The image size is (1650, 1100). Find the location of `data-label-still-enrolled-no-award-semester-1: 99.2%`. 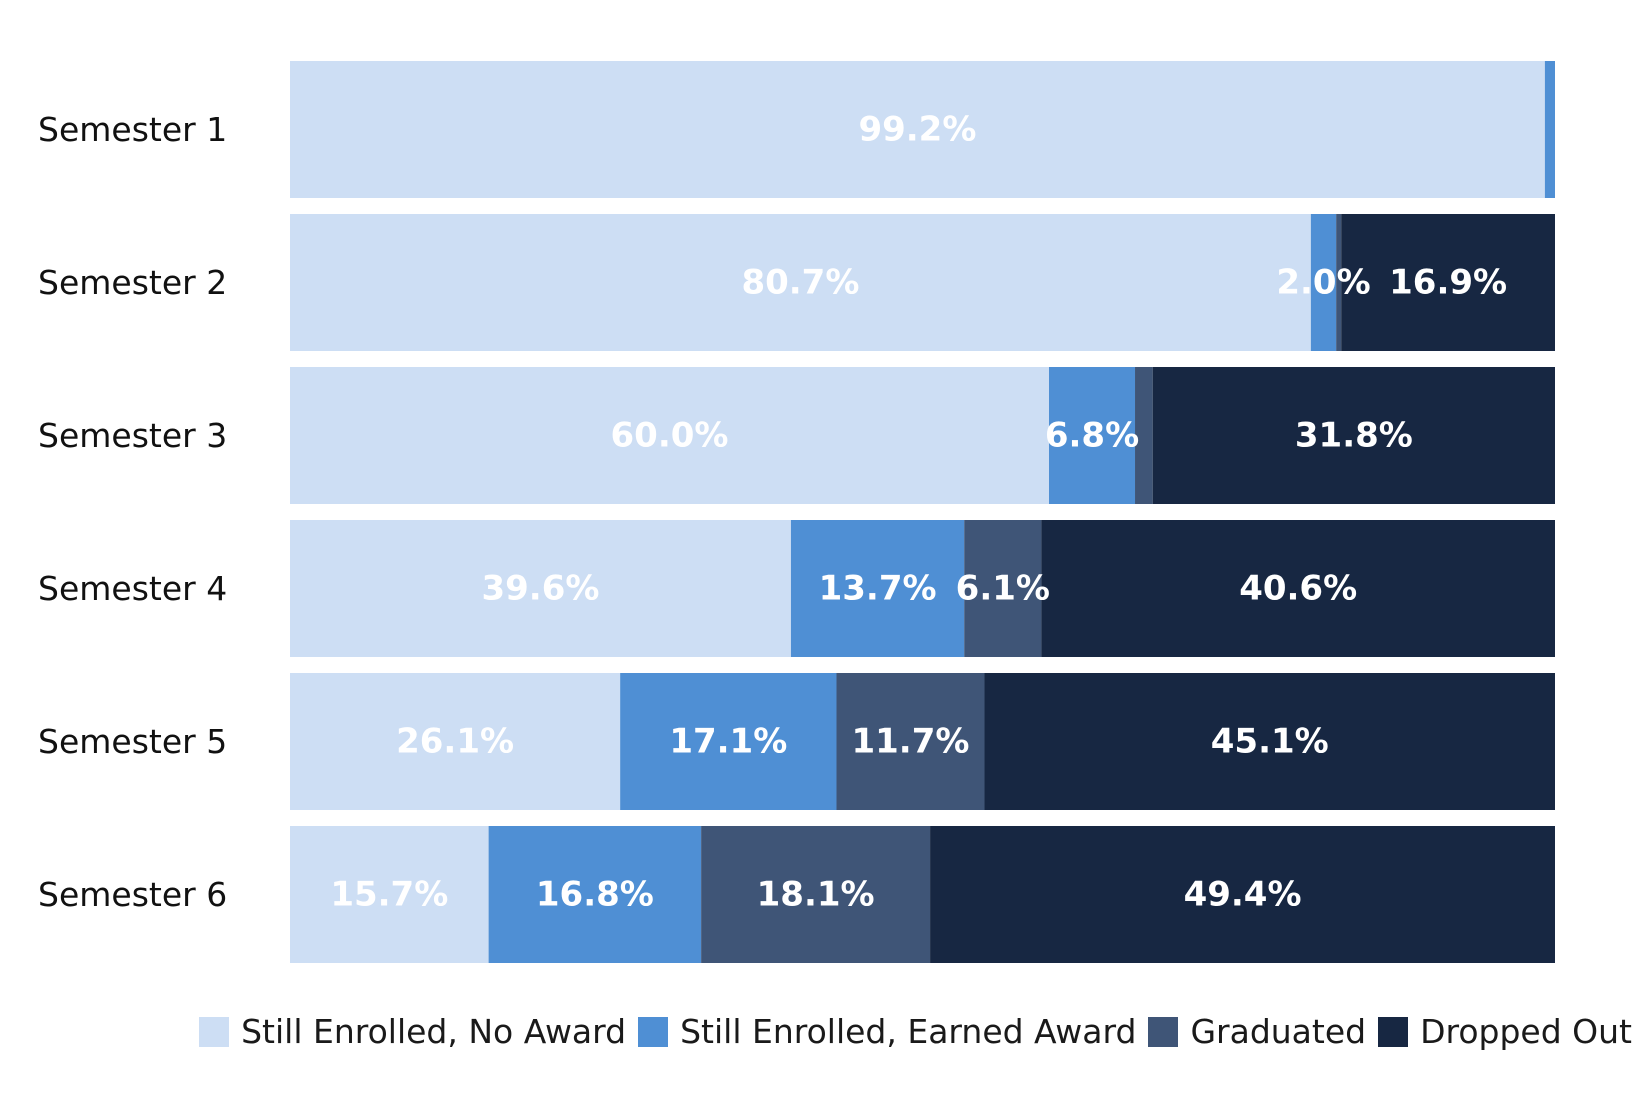

data-label-still-enrolled-no-award-semester-1: 99.2% is located at coordinates (917, 130).